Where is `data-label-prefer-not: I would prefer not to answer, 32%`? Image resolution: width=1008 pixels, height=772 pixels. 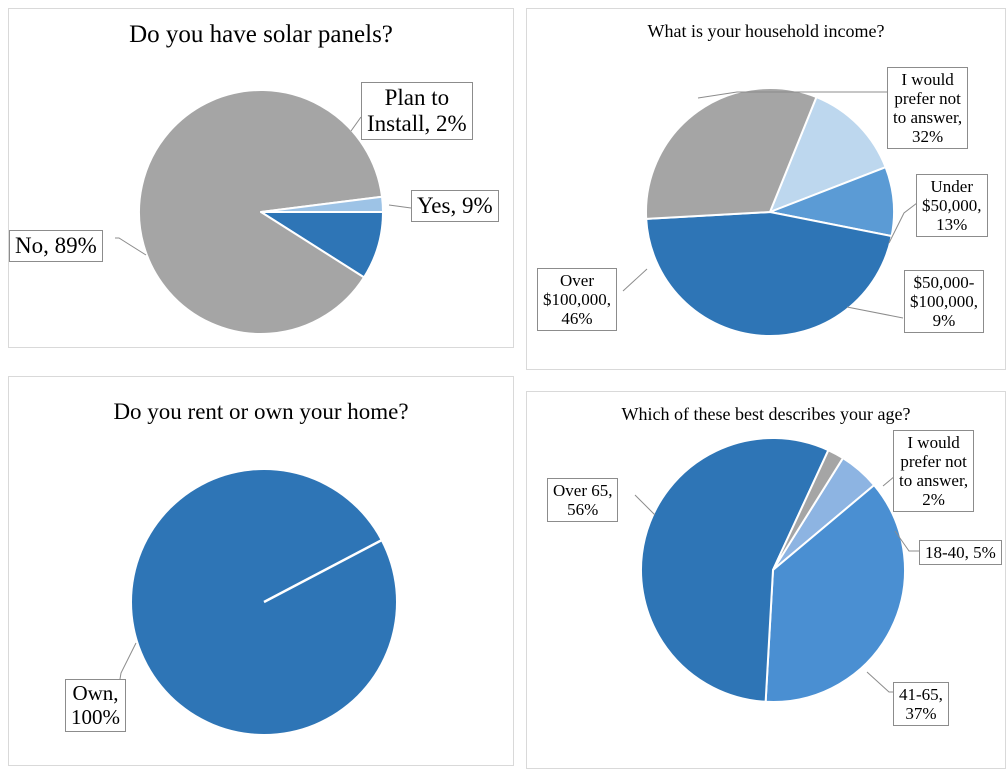 data-label-prefer-not: I would prefer not to answer, 32% is located at coordinates (928, 108).